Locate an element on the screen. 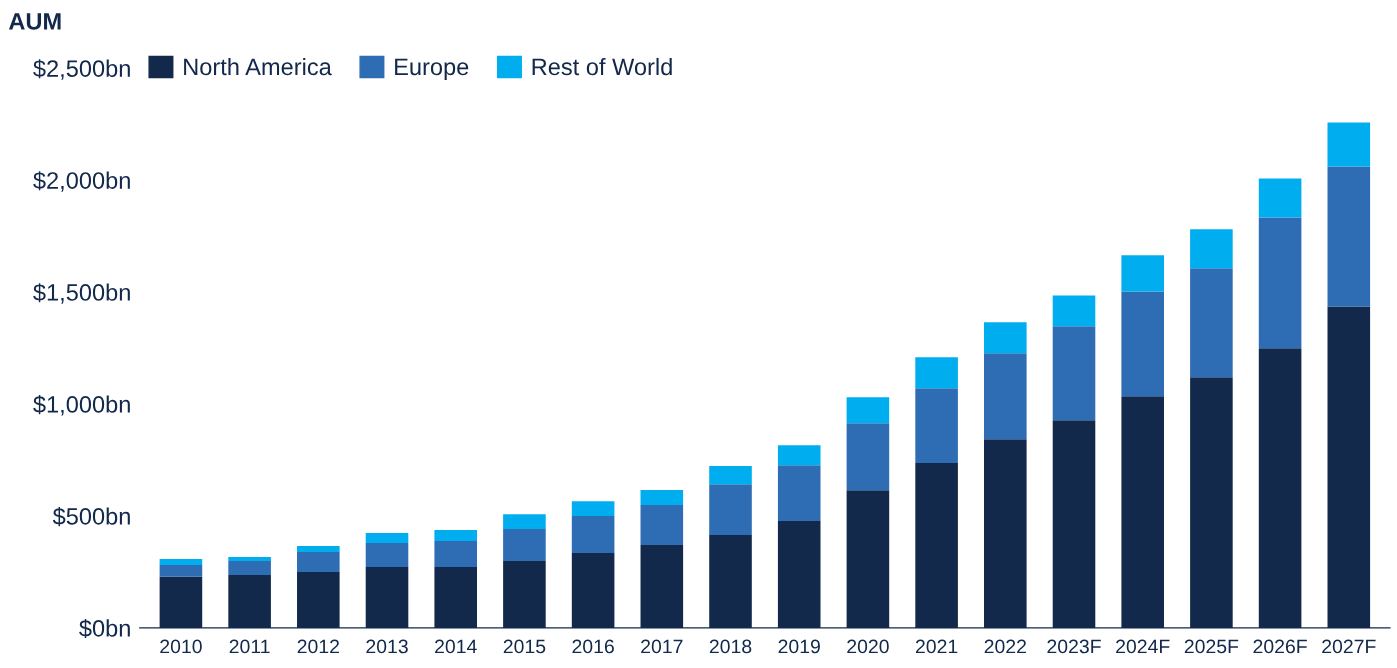  x-tick-label: 2012 is located at coordinates (318, 646).